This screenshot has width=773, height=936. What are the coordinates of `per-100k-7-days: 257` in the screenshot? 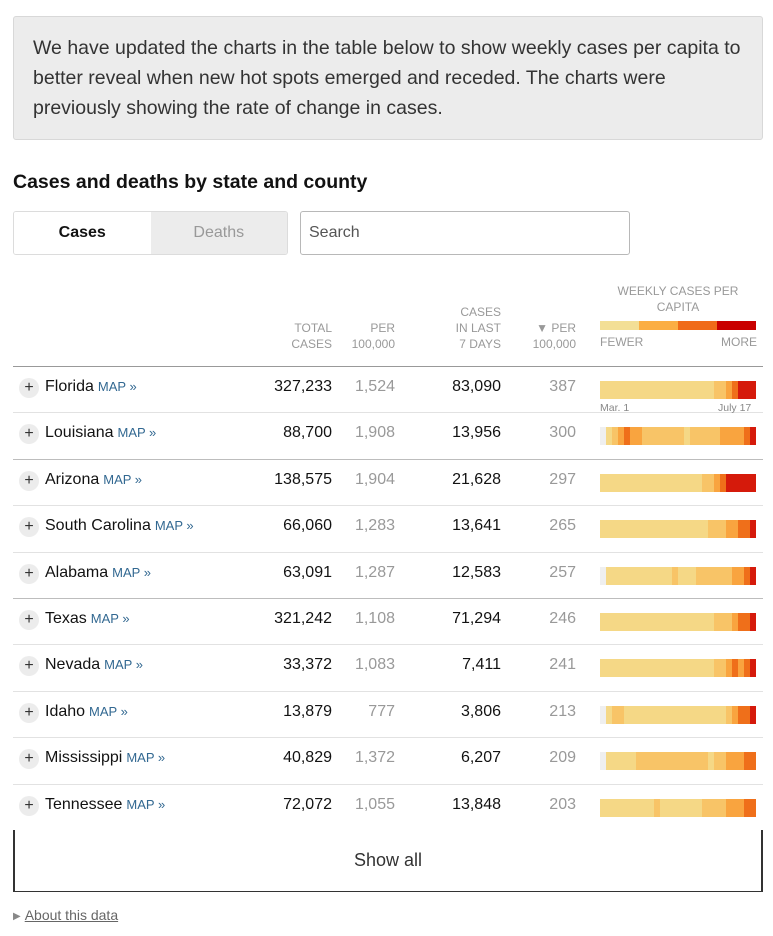 It's located at (562, 572).